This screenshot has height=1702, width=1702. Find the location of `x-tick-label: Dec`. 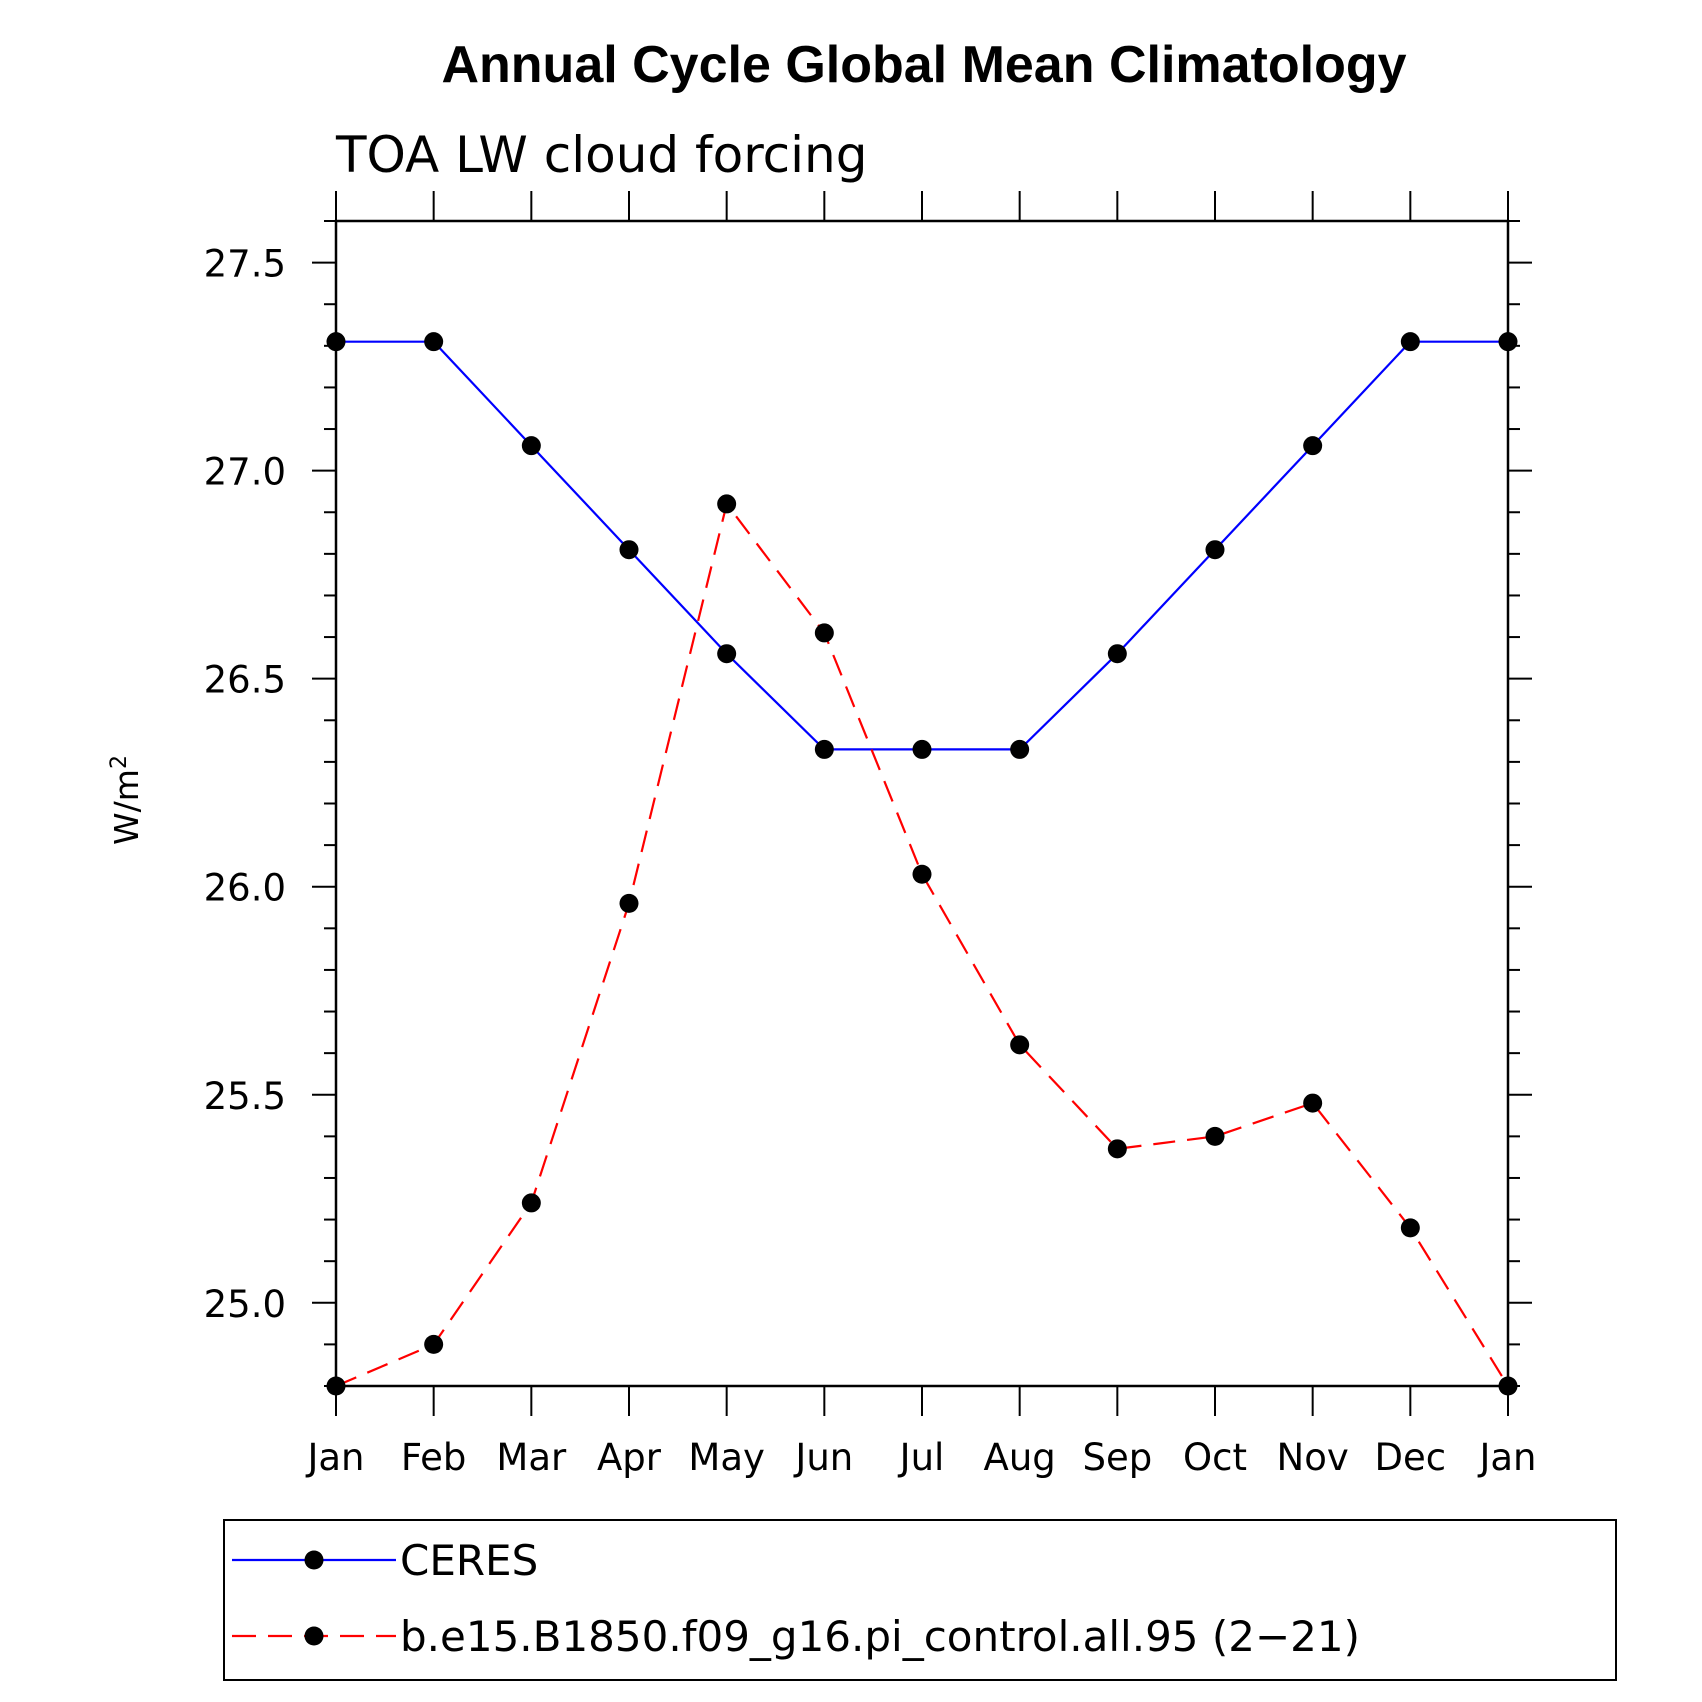

x-tick-label: Dec is located at coordinates (1411, 1457).